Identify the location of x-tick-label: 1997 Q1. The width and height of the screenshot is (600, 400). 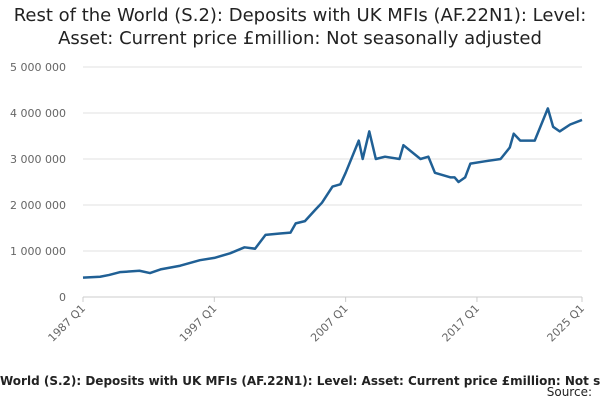
(198, 323).